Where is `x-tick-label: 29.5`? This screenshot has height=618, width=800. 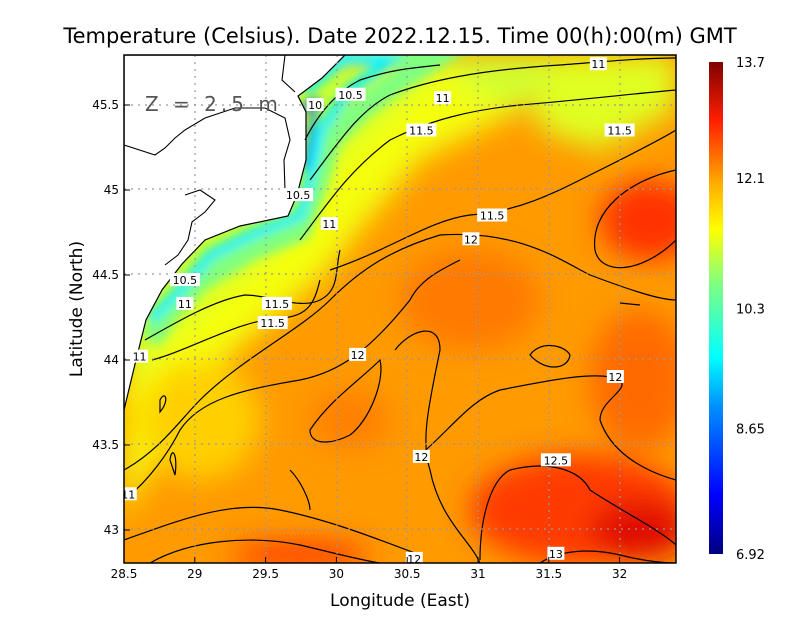
x-tick-label: 29.5 is located at coordinates (265, 574).